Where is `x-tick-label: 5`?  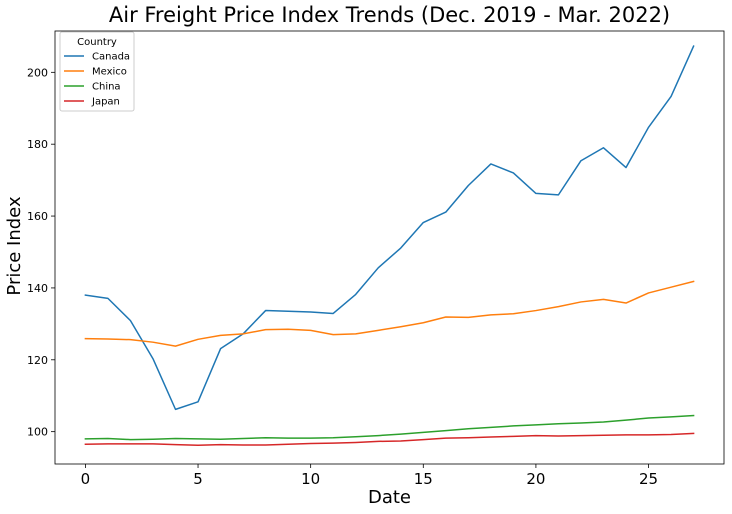 x-tick-label: 5 is located at coordinates (198, 479).